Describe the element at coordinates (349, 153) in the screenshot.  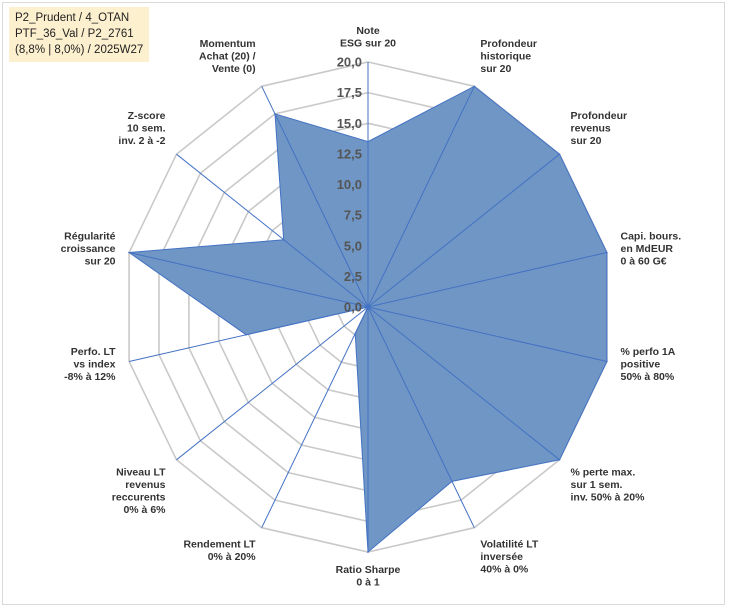
I see `tick-label: 12,5` at that location.